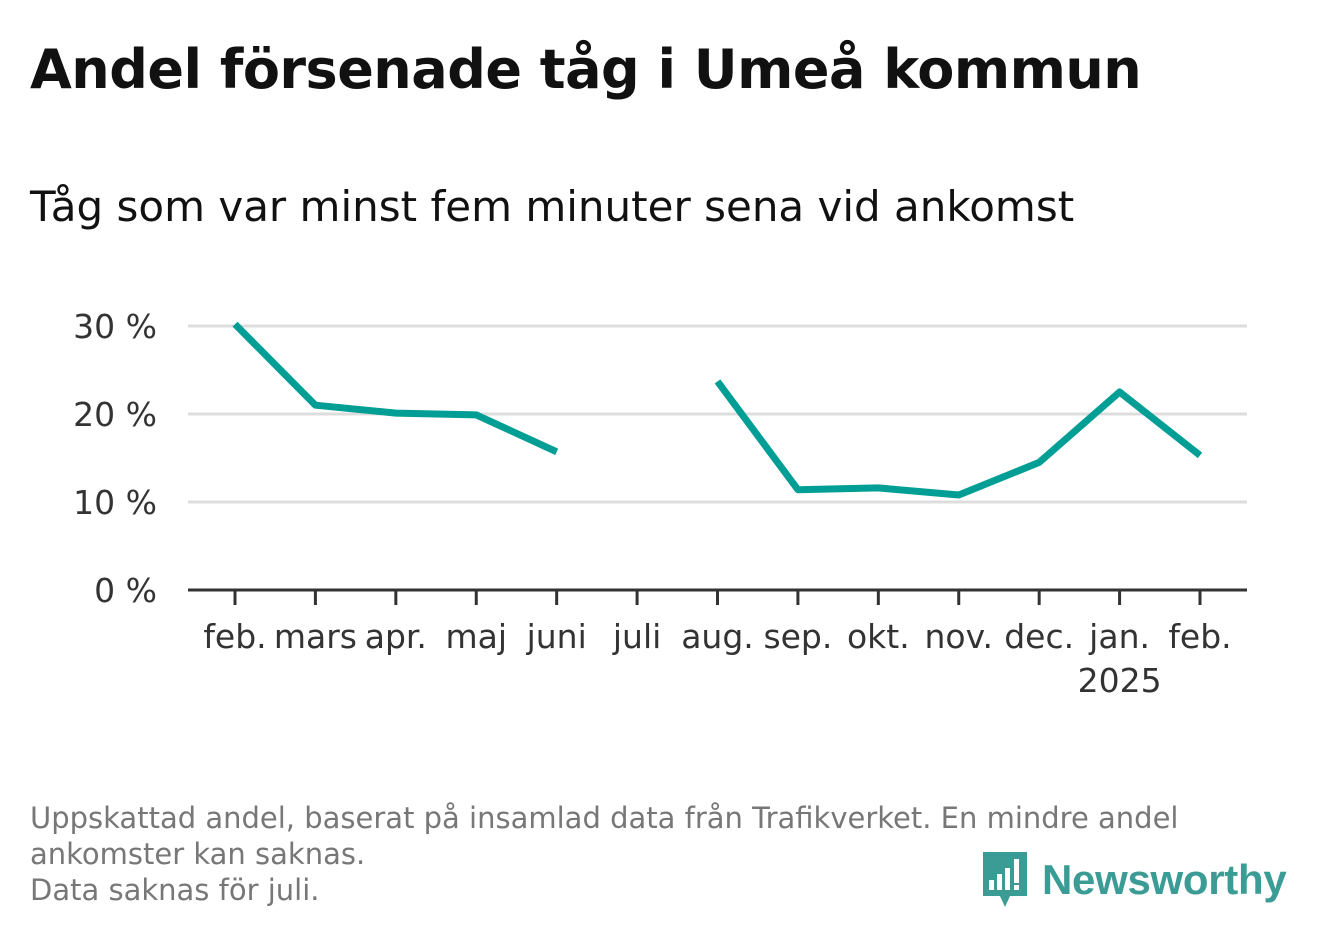 The image size is (1322, 939). Describe the element at coordinates (115, 414) in the screenshot. I see `y-tick-label: 20 %` at that location.